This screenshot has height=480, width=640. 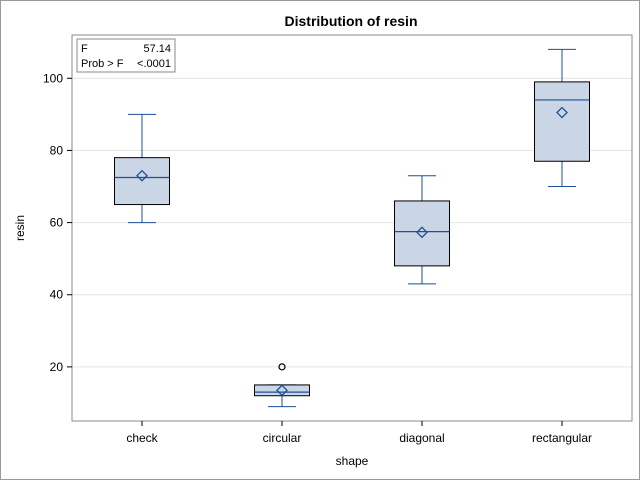 I want to click on stats-inset-box, so click(x=126, y=55).